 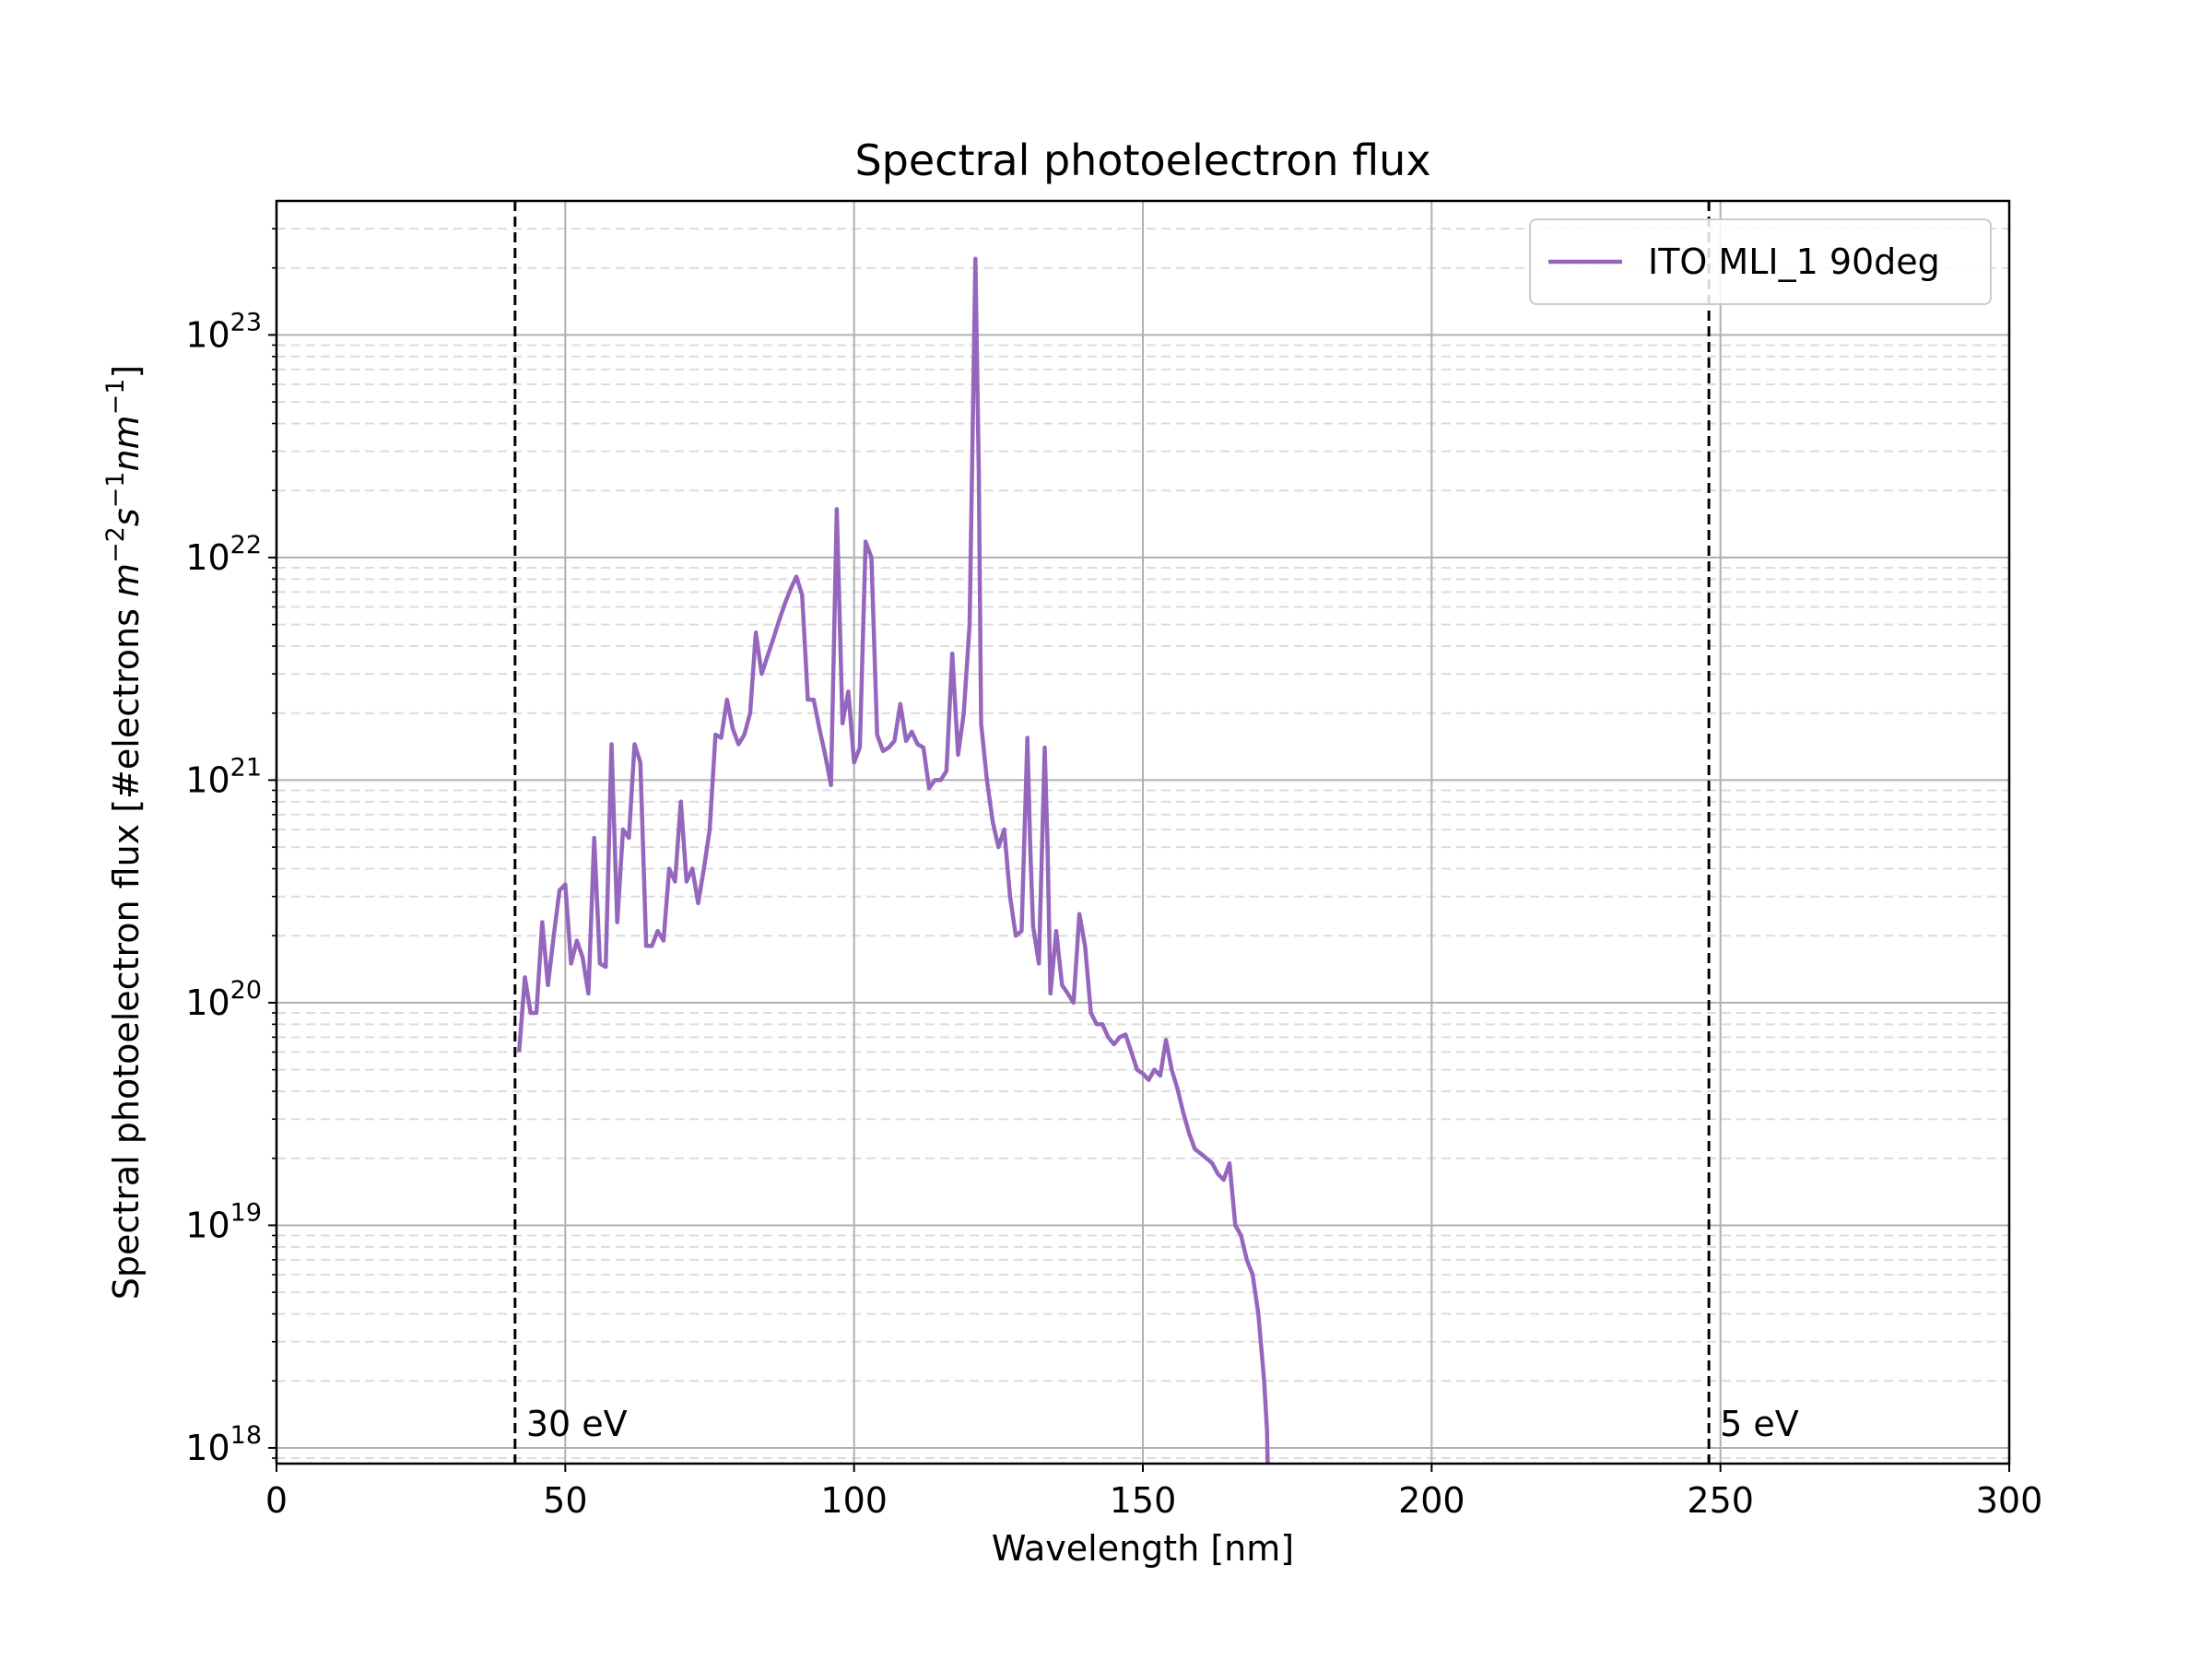 I want to click on y-tick-label: 1018, so click(x=223, y=1444).